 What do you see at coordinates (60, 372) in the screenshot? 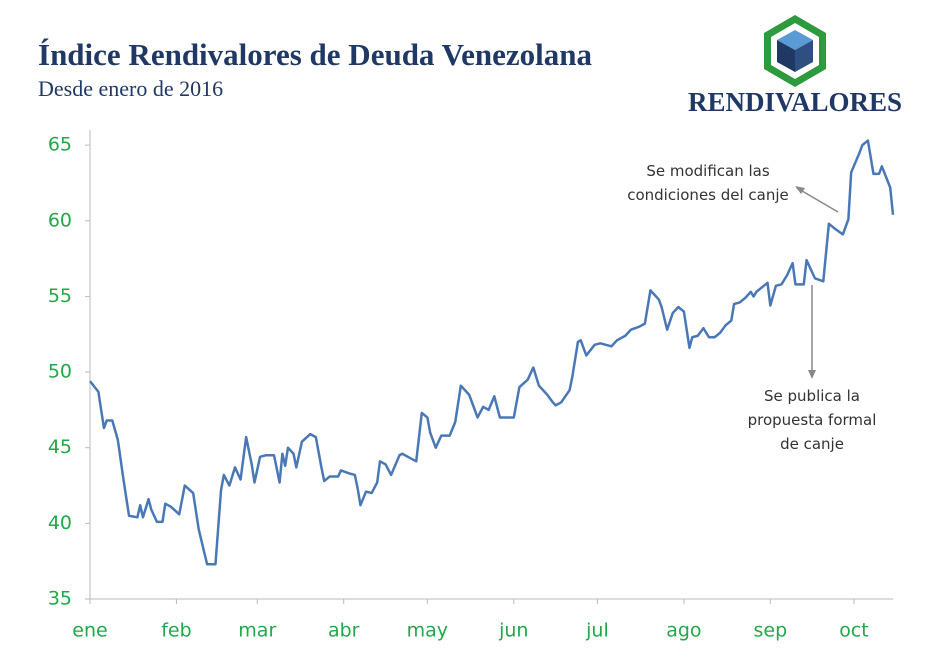
I see `y-tick-label: 50` at bounding box center [60, 372].